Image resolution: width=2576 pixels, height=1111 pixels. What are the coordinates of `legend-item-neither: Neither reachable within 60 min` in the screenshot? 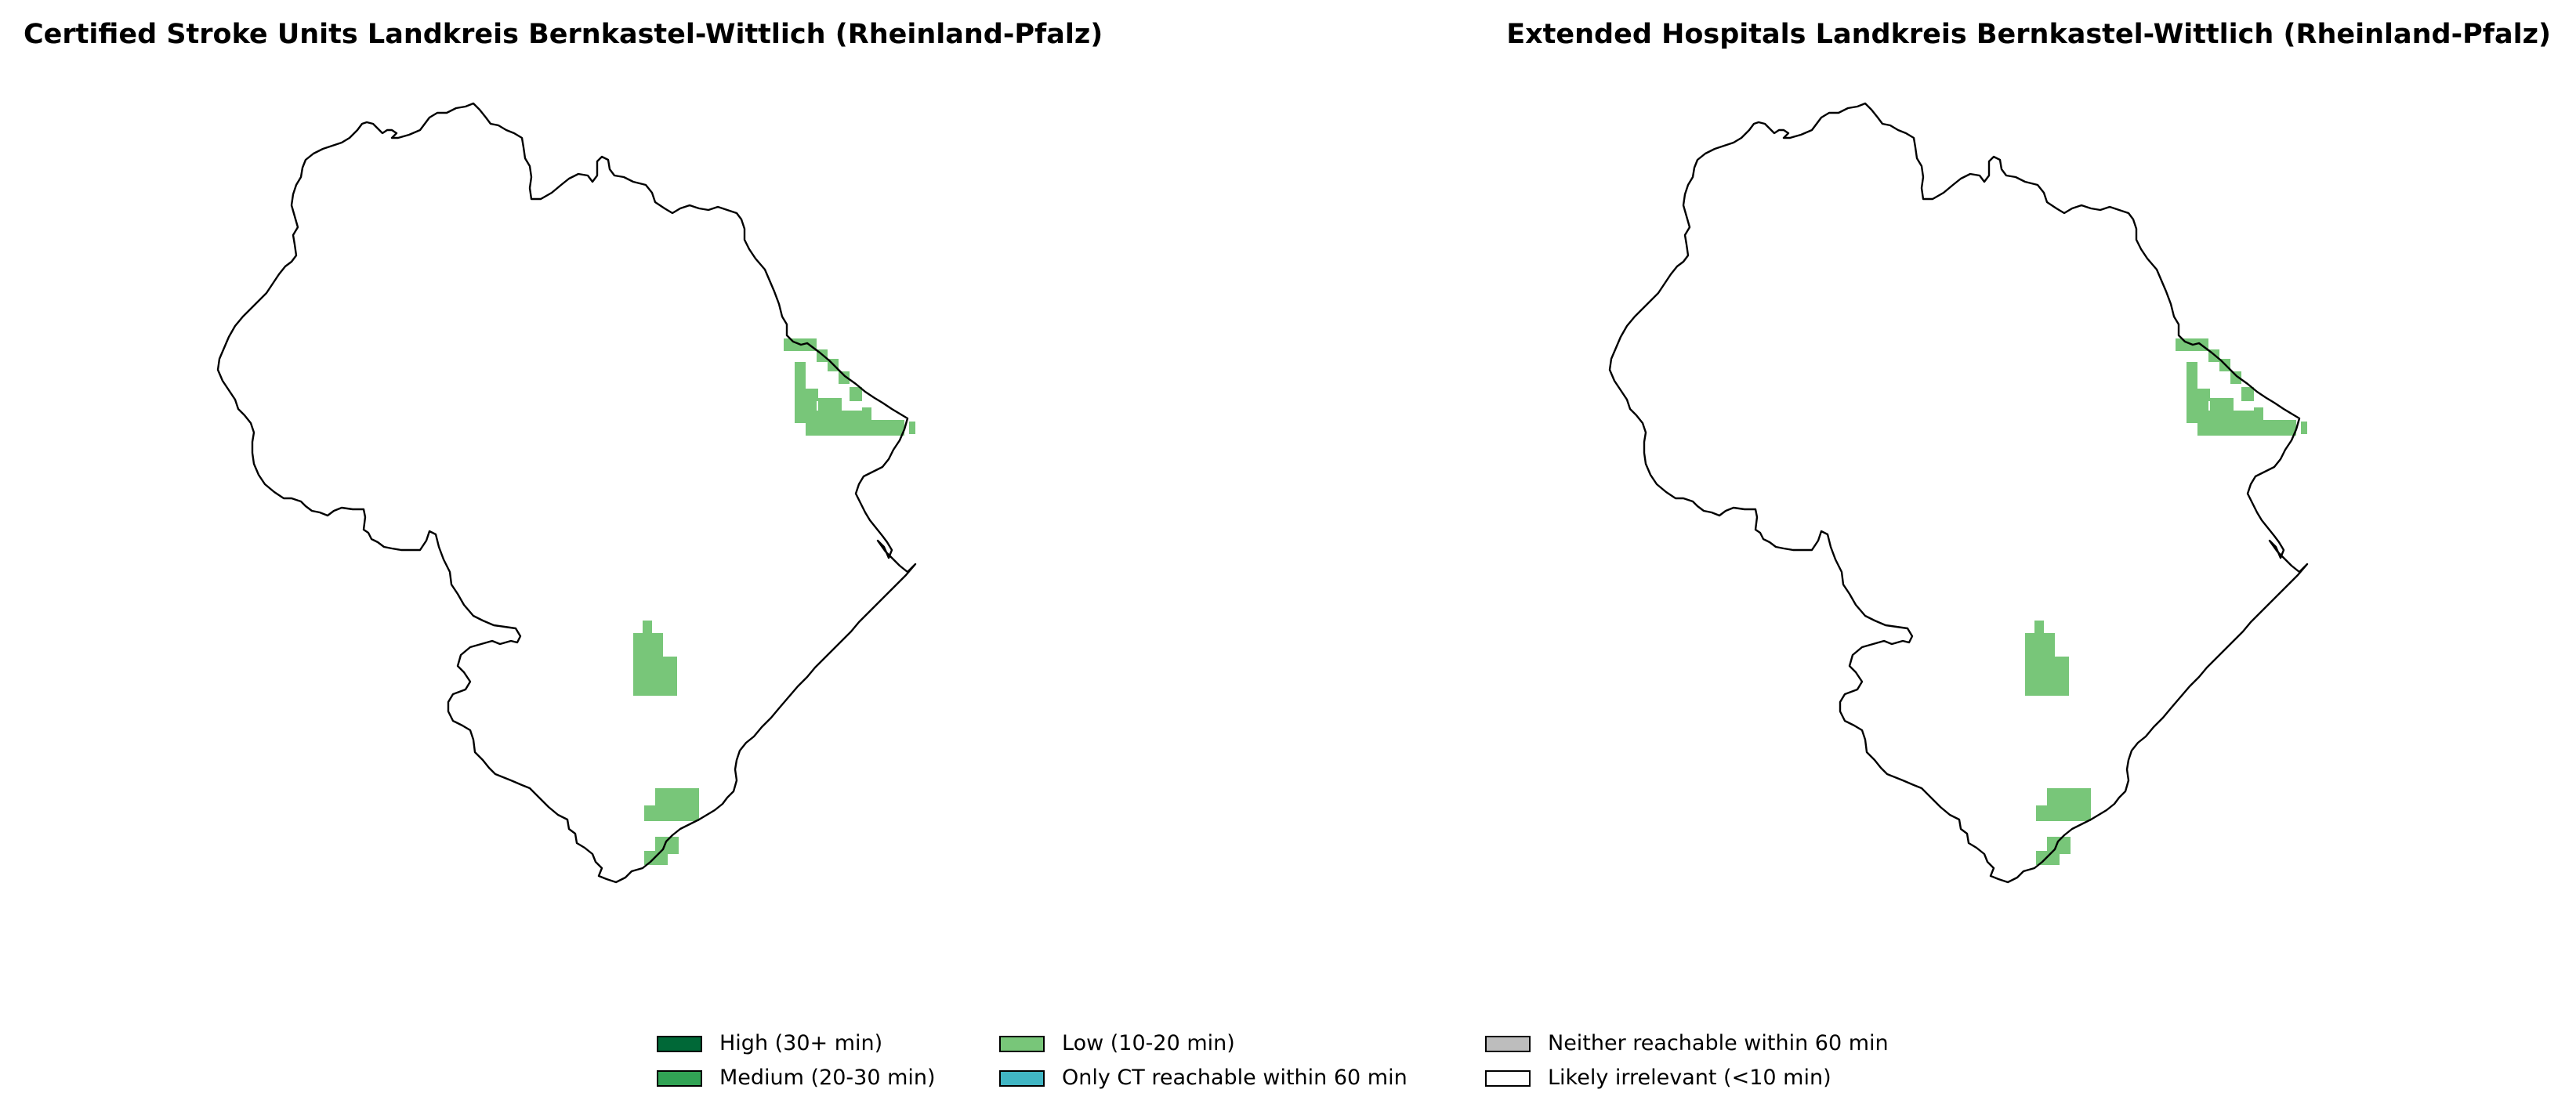 It's located at (1687, 1043).